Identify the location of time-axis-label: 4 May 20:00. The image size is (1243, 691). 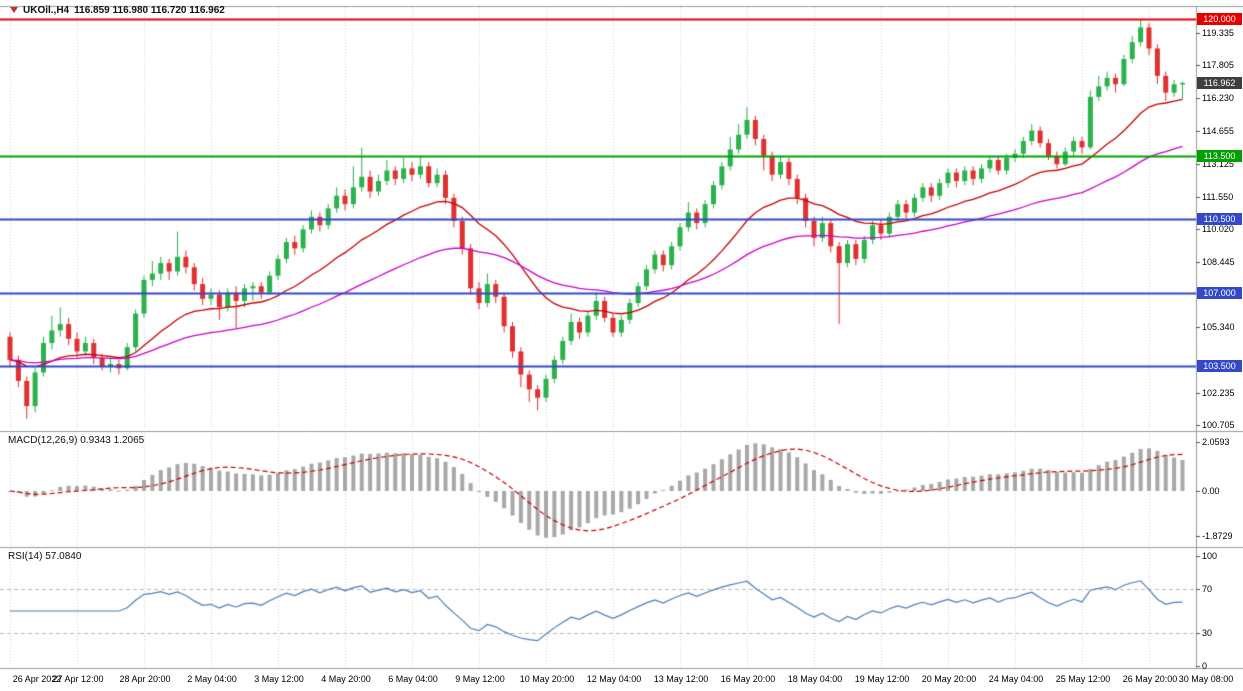
(346, 679).